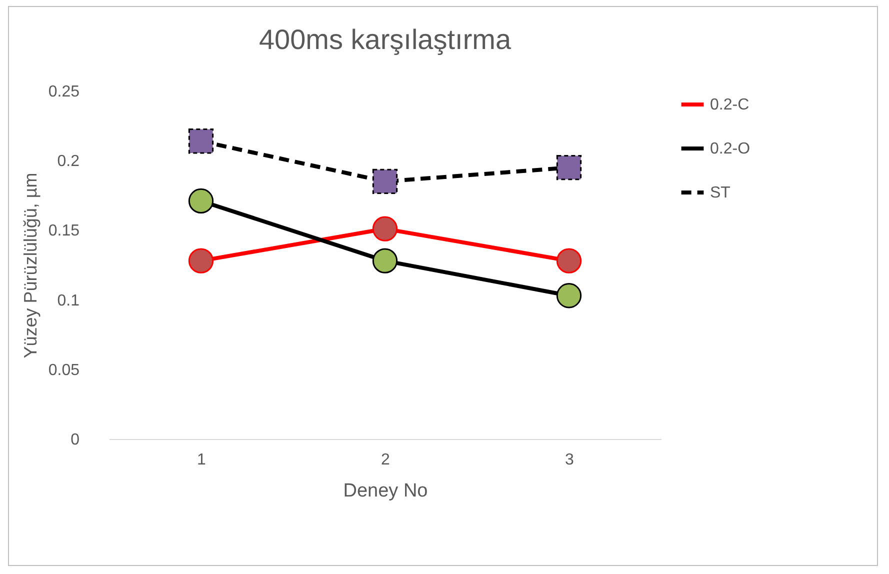  What do you see at coordinates (385, 491) in the screenshot?
I see `x-axis-title: Deney No` at bounding box center [385, 491].